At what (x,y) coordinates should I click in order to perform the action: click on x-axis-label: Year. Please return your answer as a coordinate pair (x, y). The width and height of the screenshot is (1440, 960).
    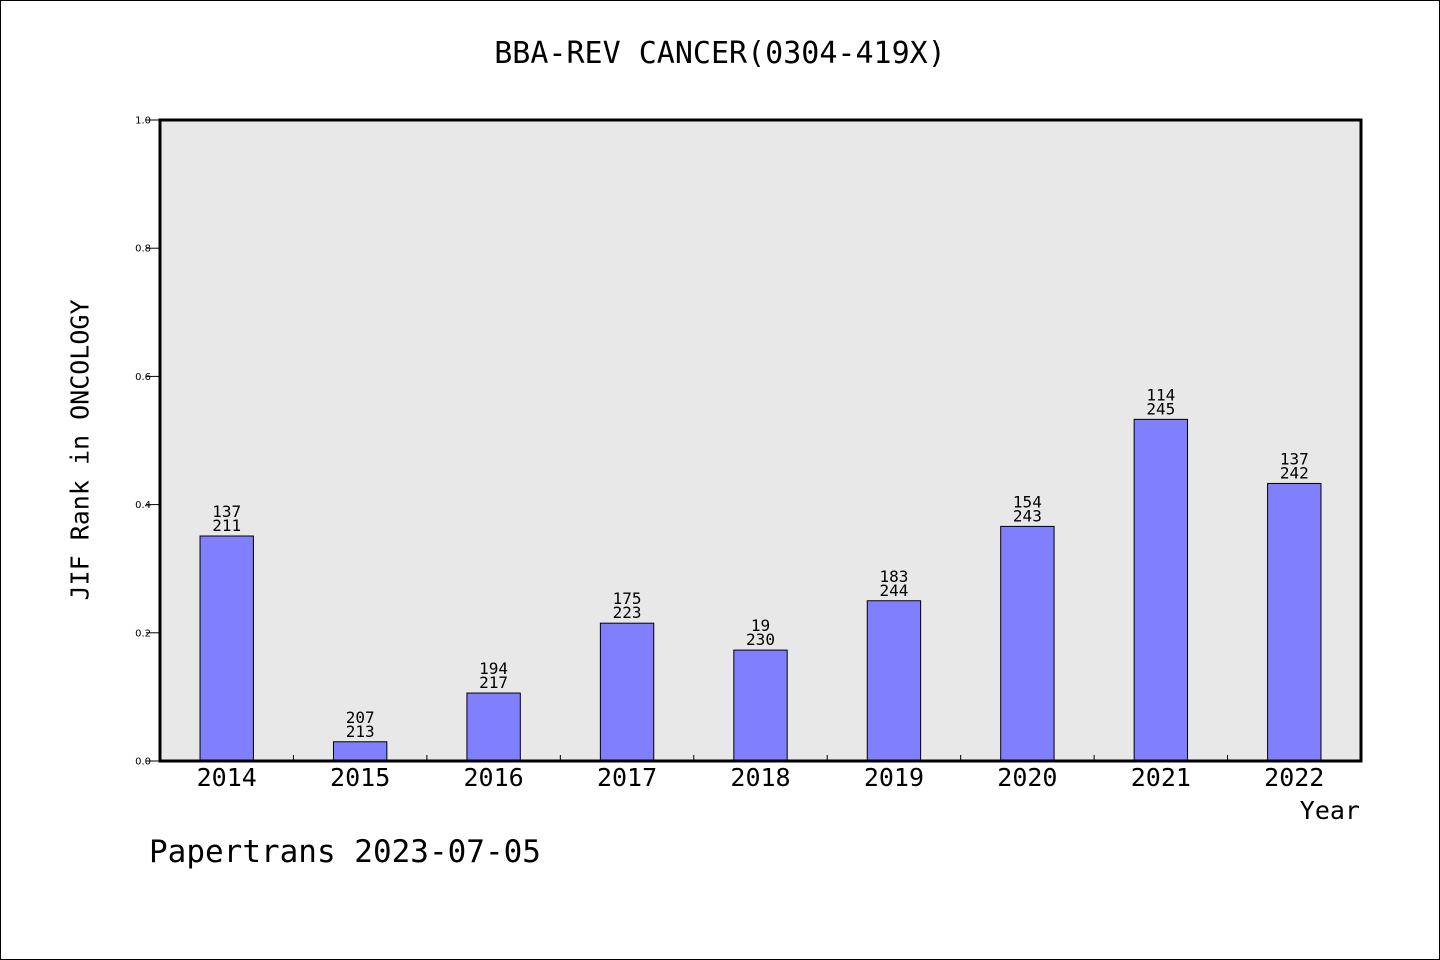
    Looking at the image, I should click on (1329, 810).